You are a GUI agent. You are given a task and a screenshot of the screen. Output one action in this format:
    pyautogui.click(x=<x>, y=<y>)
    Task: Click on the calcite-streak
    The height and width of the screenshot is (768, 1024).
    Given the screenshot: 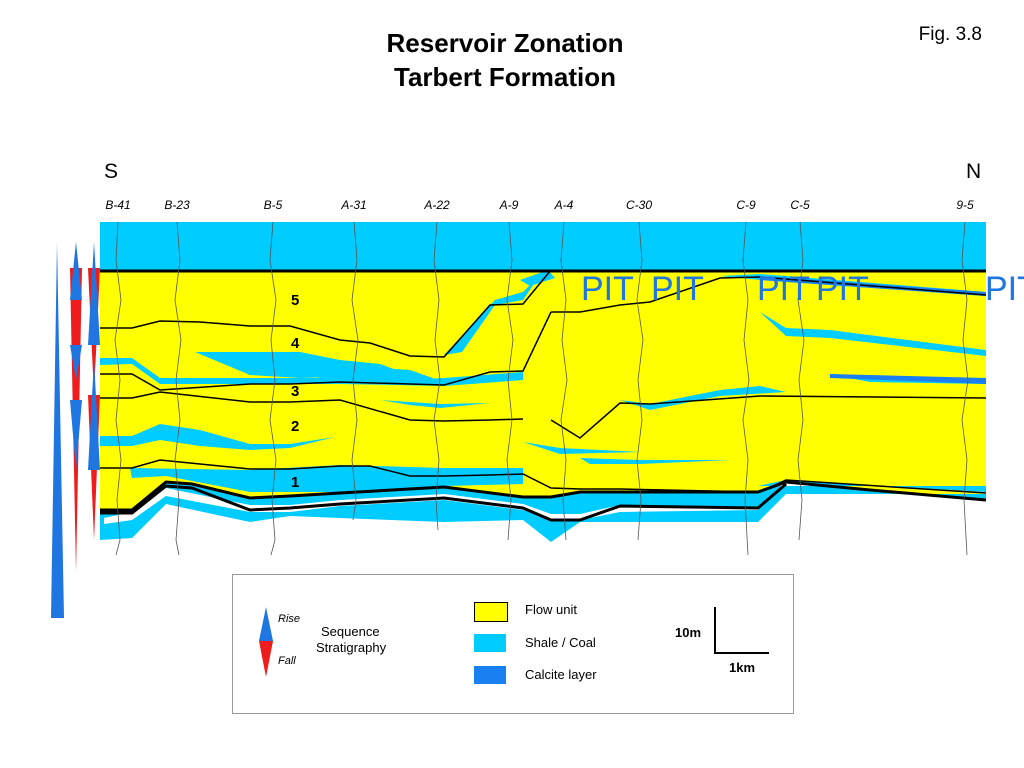 What is the action you would take?
    pyautogui.click(x=445, y=504)
    